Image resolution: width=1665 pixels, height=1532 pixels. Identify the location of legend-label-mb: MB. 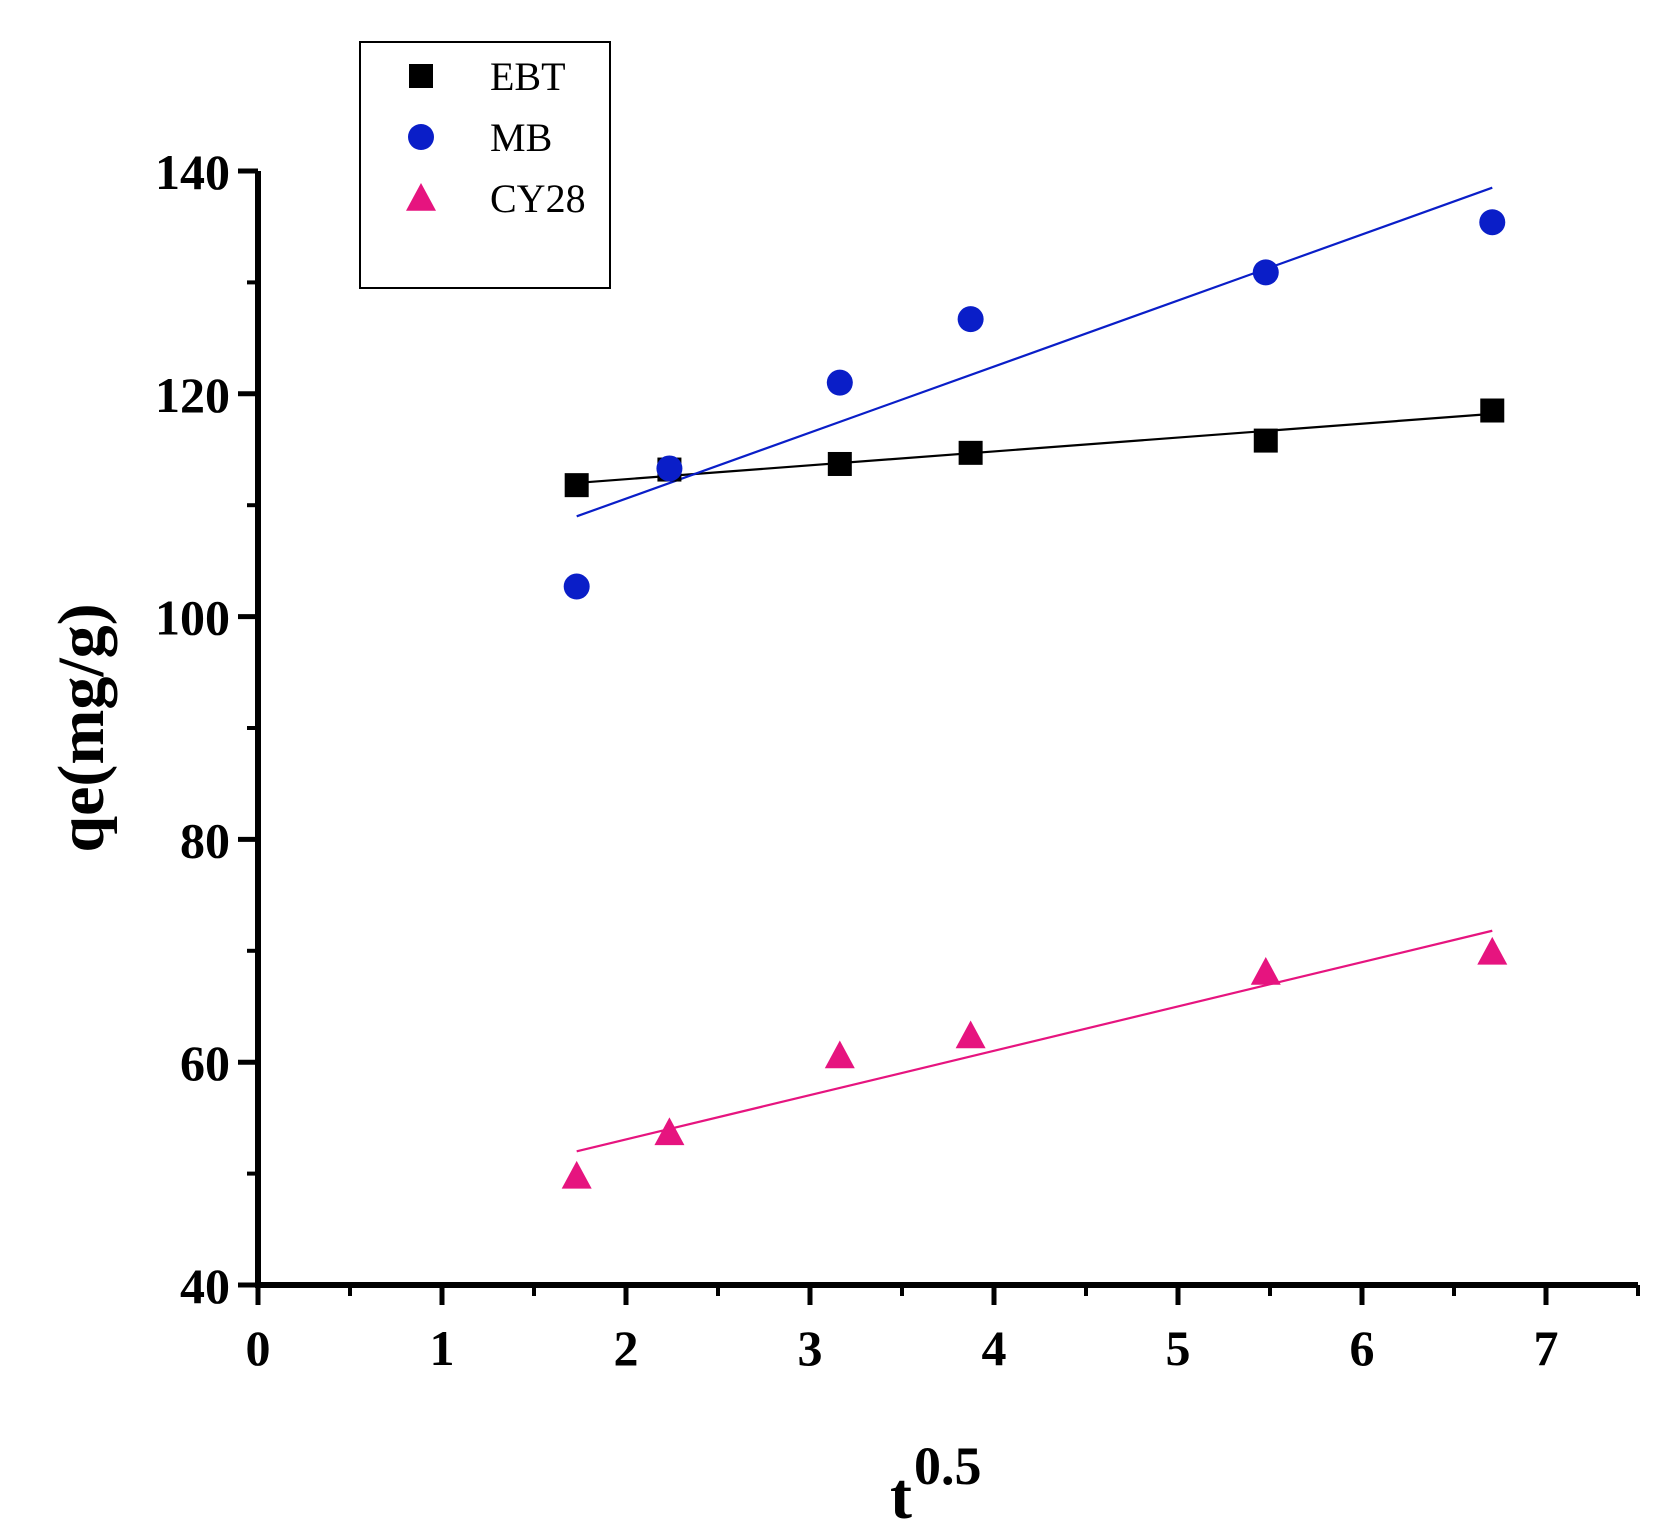
(521, 137).